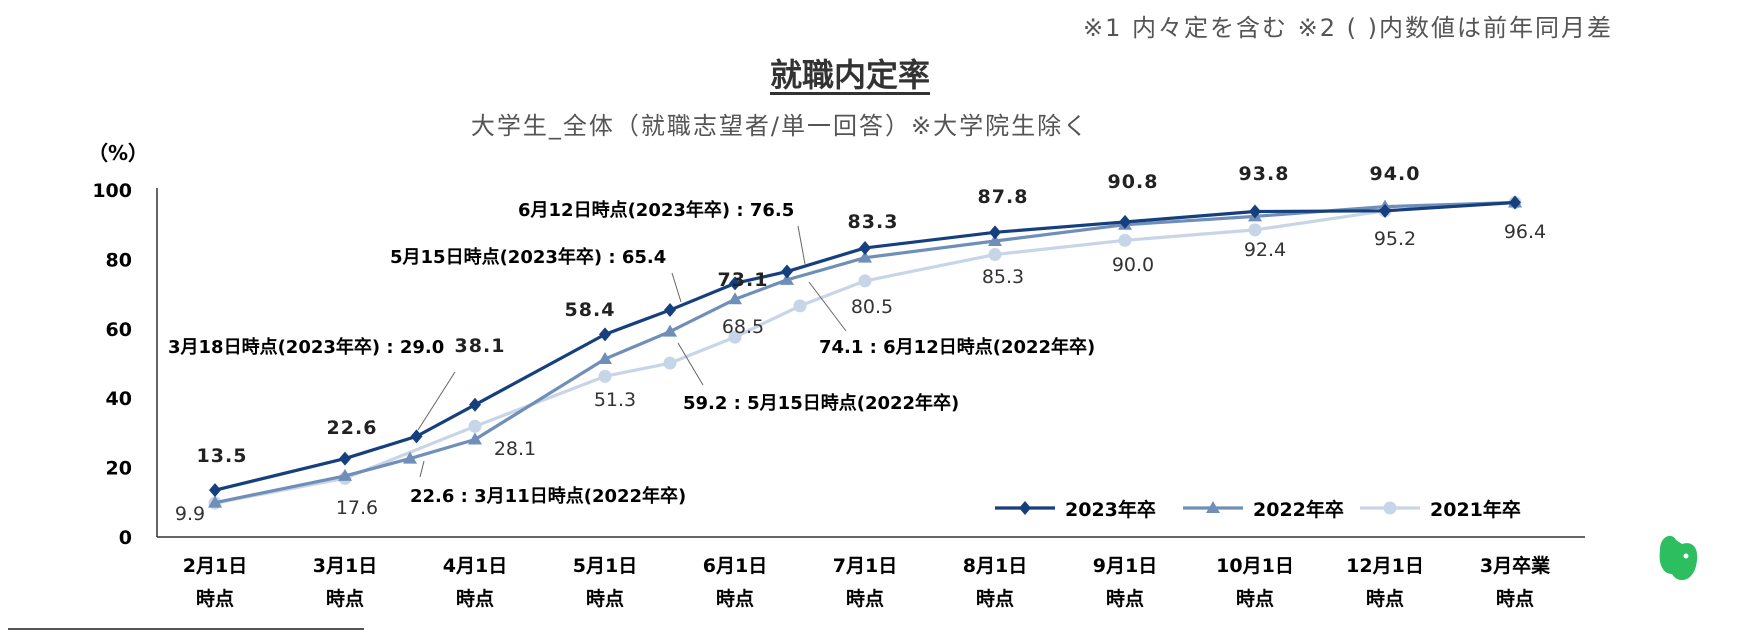 This screenshot has height=632, width=1748. Describe the element at coordinates (475, 566) in the screenshot. I see `x-tick-label: 4月1日` at that location.